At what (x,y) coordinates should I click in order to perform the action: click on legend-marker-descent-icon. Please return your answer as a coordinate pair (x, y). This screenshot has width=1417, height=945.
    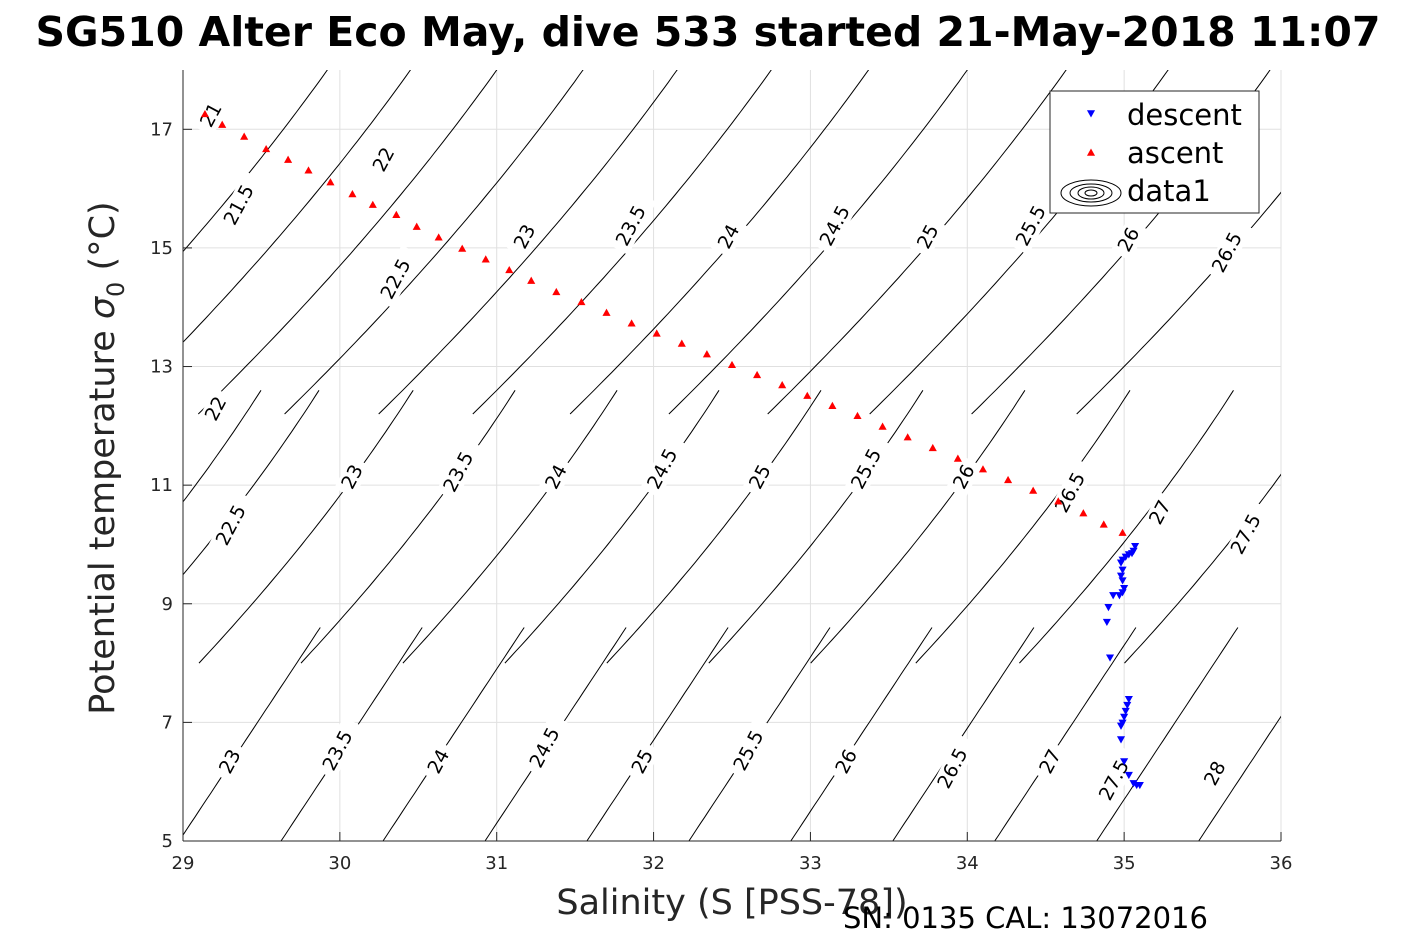
    Looking at the image, I should click on (1091, 114).